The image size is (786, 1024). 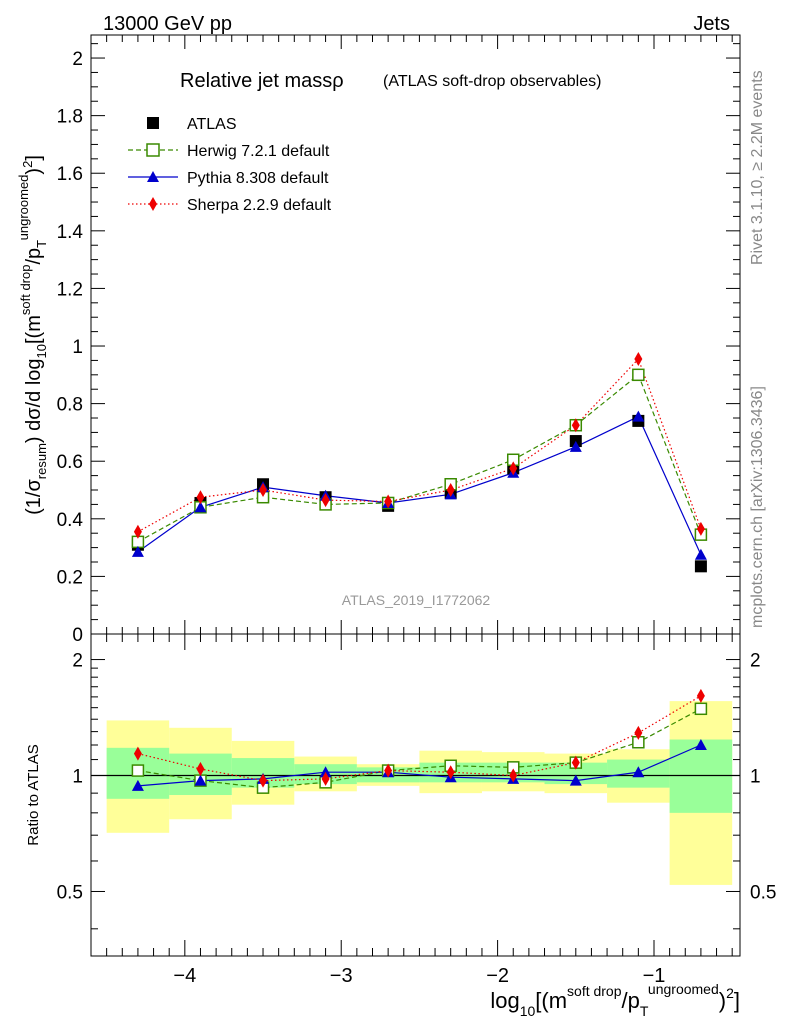 I want to click on main-ytick-label: 1, so click(x=77, y=347).